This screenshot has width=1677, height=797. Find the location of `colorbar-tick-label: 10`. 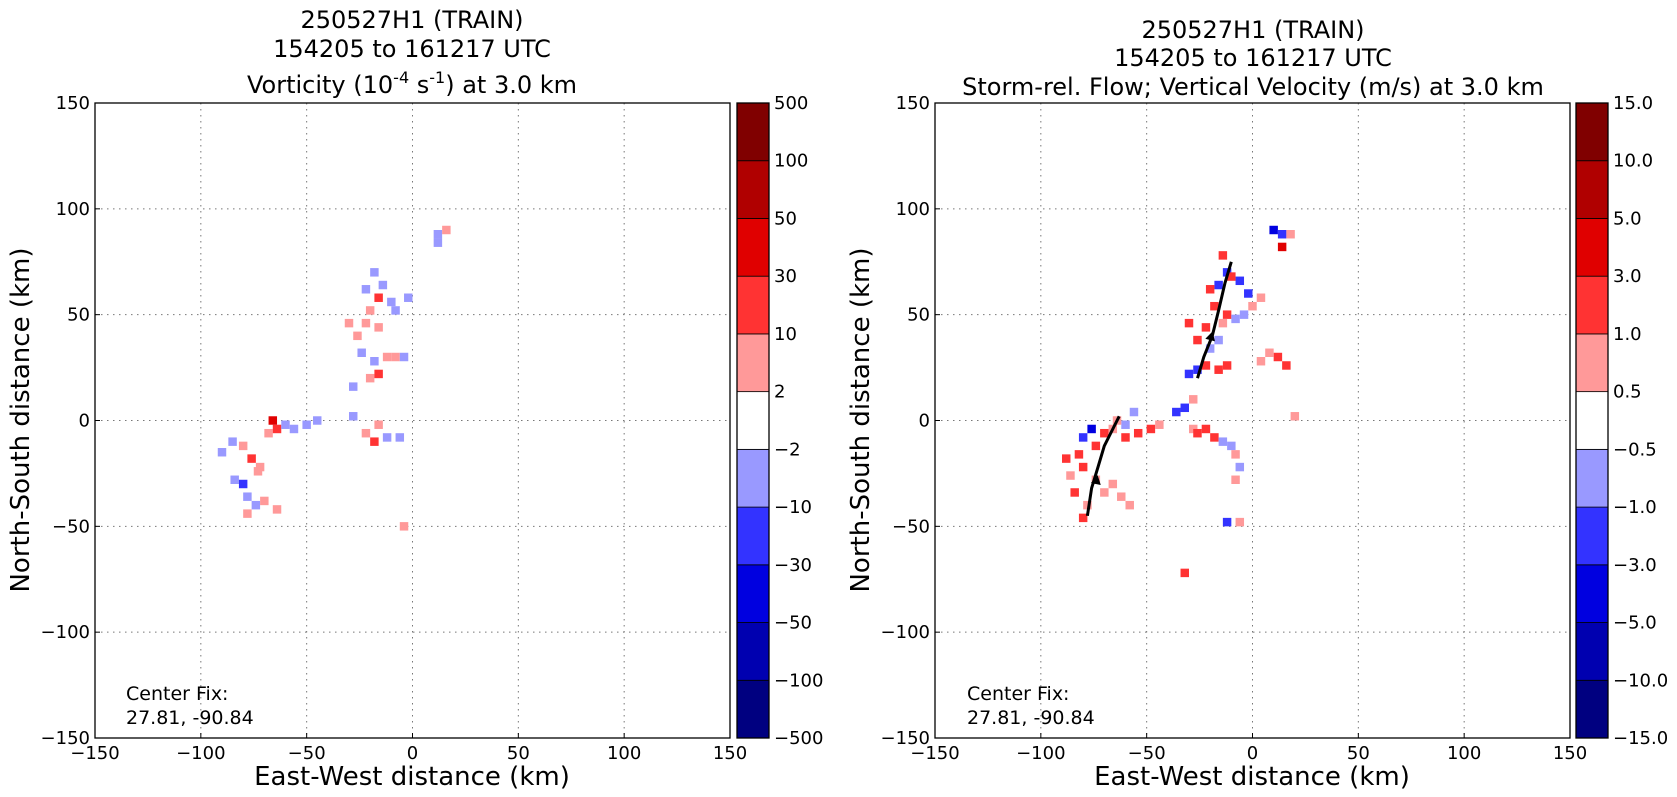

colorbar-tick-label: 10 is located at coordinates (785, 334).